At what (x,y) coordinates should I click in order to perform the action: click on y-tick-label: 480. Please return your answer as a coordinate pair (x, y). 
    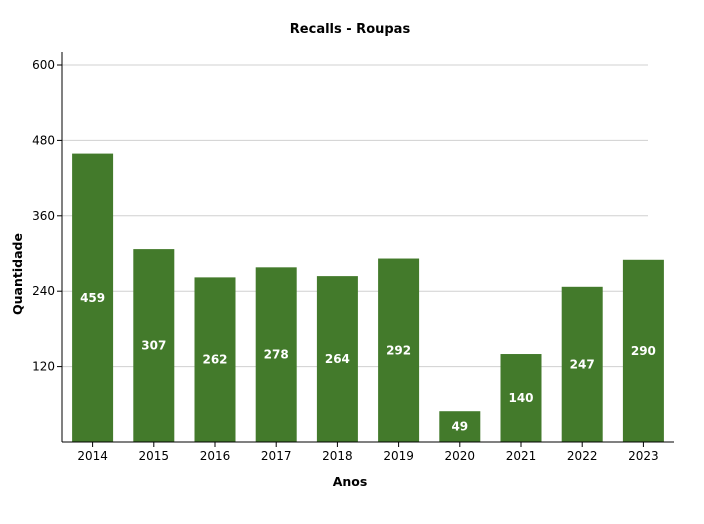
    Looking at the image, I should click on (43, 140).